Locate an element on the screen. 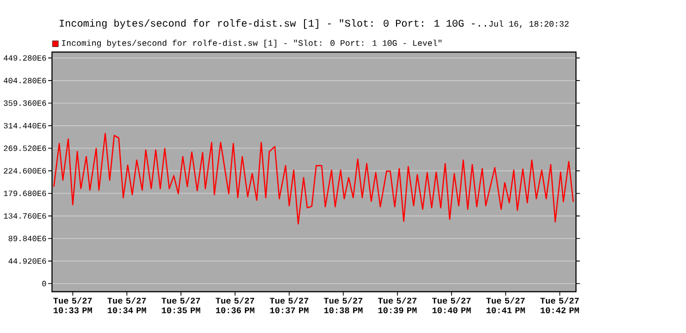 This screenshot has width=686, height=333. chart-title: Incoming bytes/second for rolfe-dist.sw [1] - "Slot: 0 Port: 1 10G -.. is located at coordinates (273, 24).